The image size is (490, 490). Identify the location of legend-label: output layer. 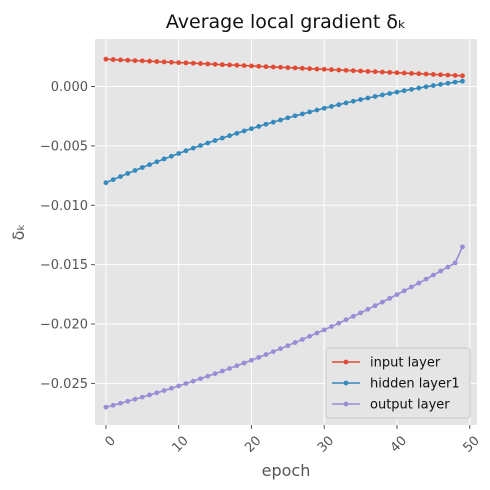
(410, 405).